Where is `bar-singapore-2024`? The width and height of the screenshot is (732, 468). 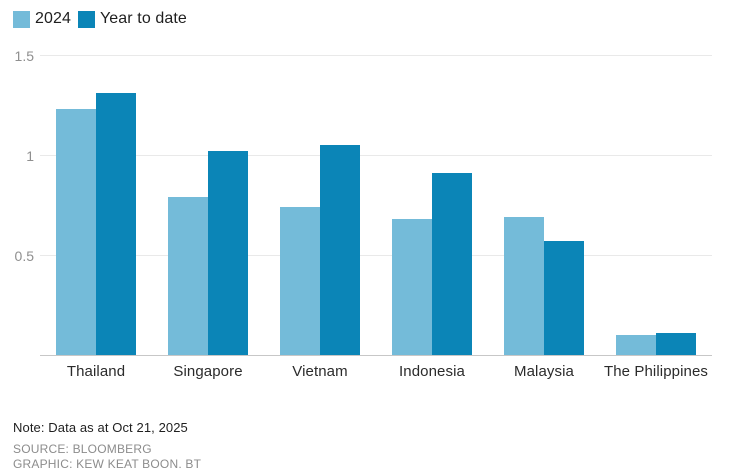
bar-singapore-2024 is located at coordinates (188, 276).